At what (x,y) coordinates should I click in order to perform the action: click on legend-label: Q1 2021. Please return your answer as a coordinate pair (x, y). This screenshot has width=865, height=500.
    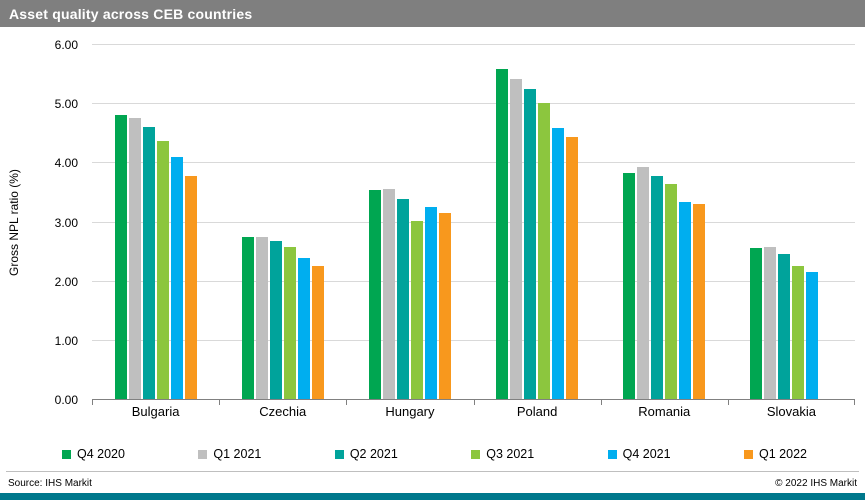
    Looking at the image, I should click on (237, 454).